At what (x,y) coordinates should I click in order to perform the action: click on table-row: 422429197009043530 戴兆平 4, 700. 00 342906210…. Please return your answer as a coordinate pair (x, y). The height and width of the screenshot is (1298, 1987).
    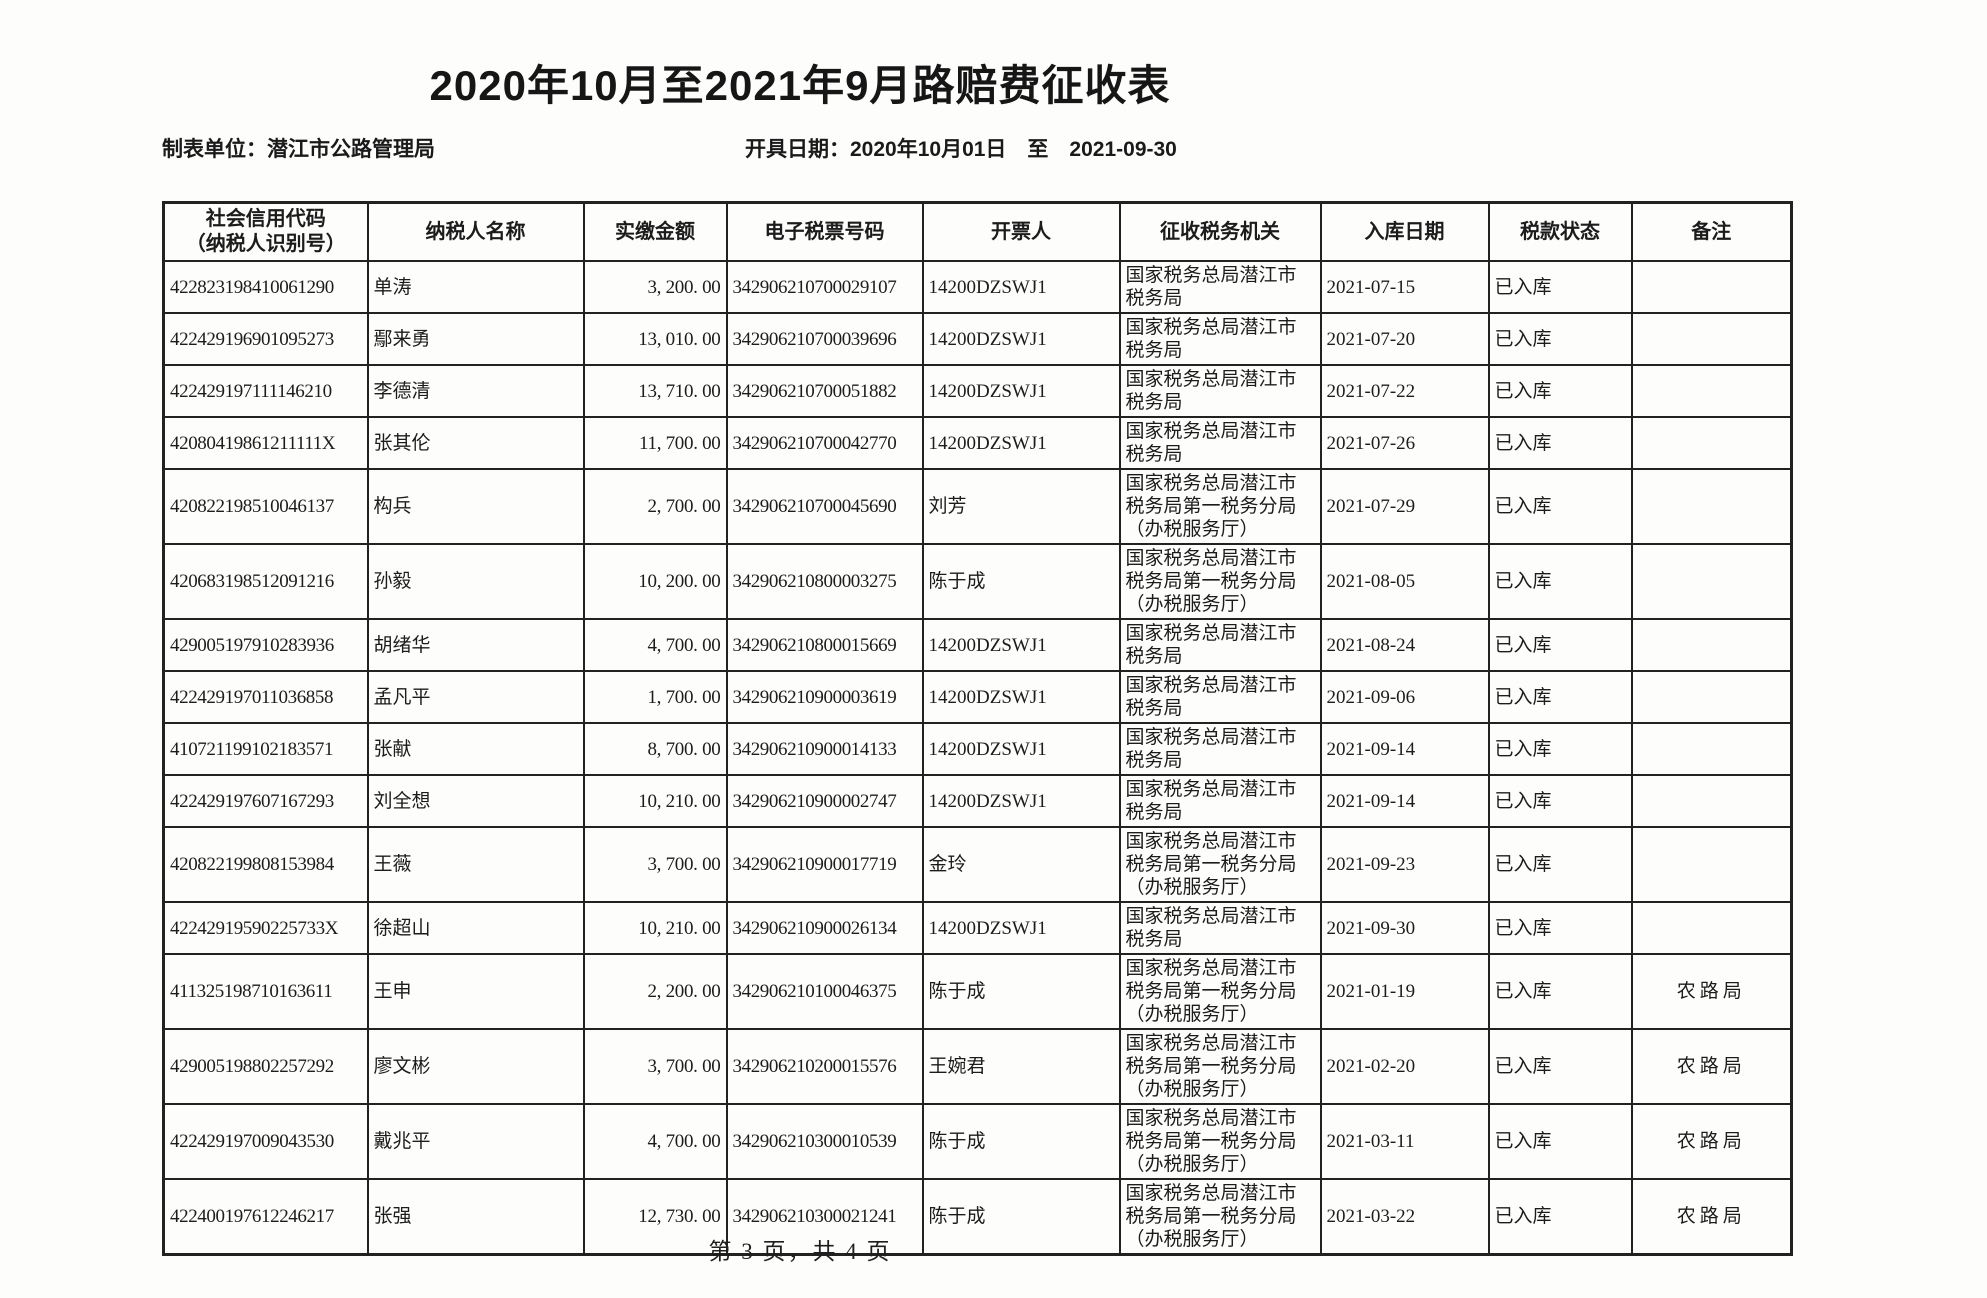
    Looking at the image, I should click on (977, 1141).